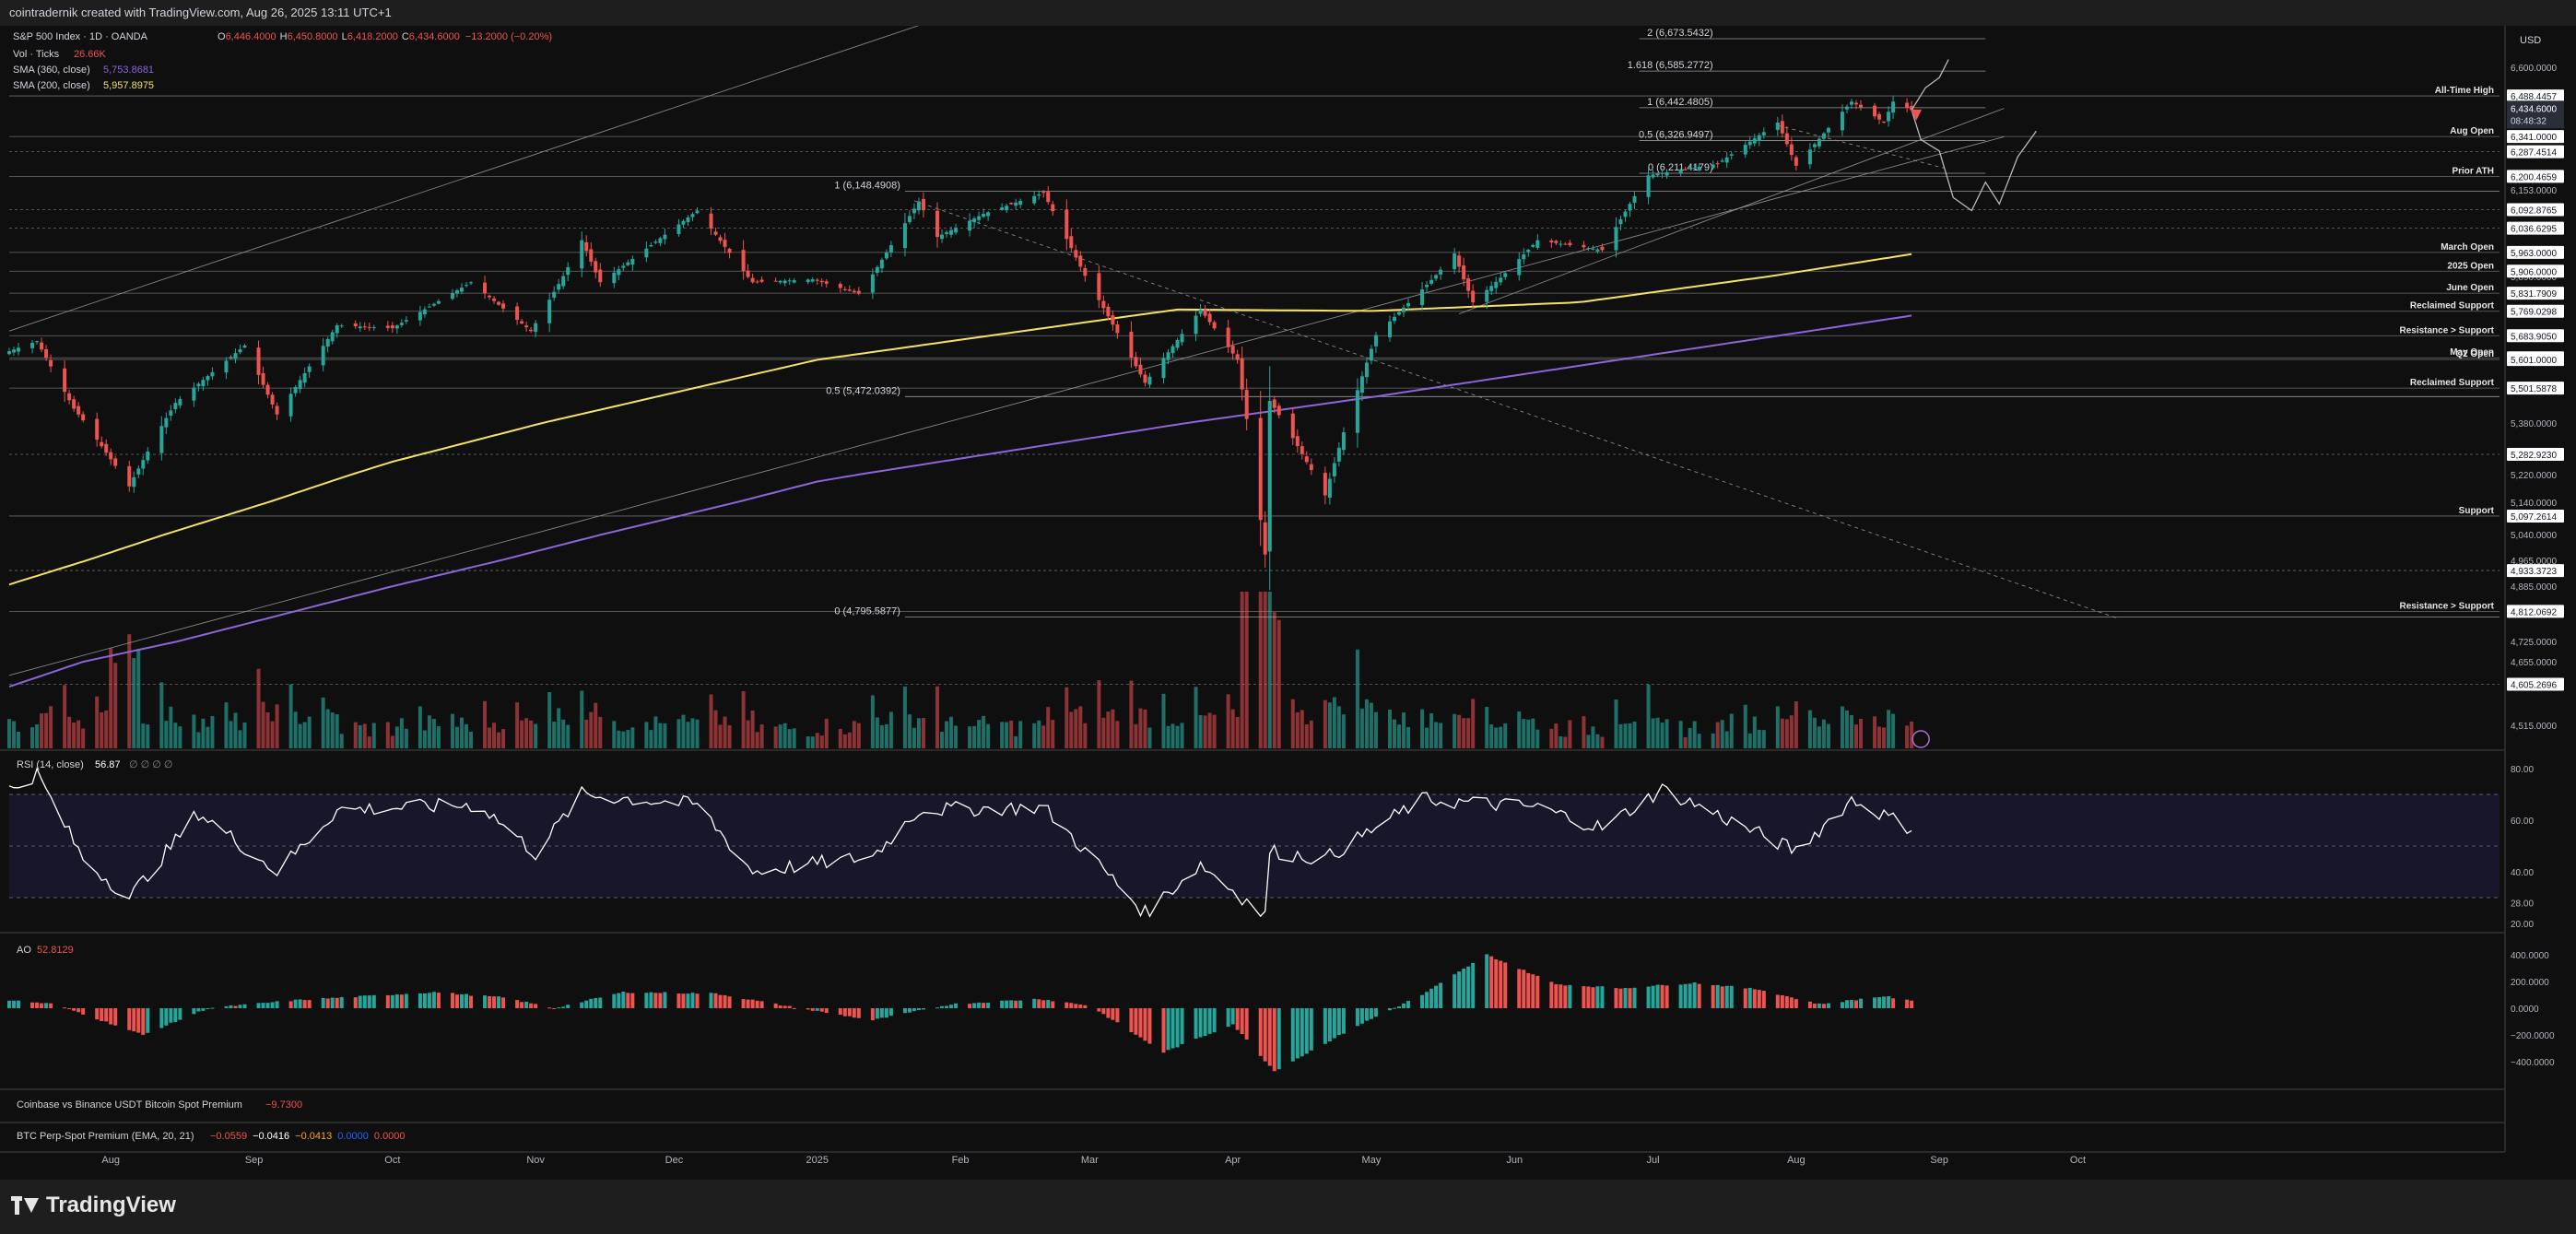 The image size is (2576, 1234). What do you see at coordinates (2534, 361) in the screenshot?
I see `level-price-tag-text: 5,601.0000` at bounding box center [2534, 361].